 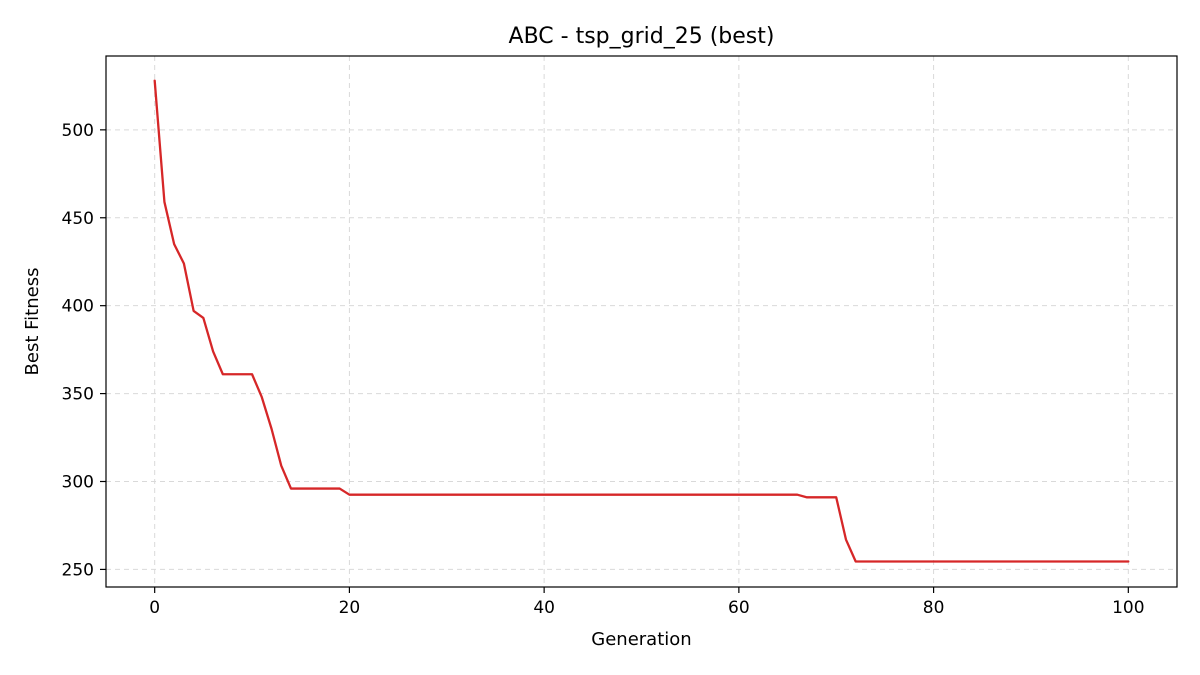 I want to click on x-tick-label: 80, so click(x=934, y=608).